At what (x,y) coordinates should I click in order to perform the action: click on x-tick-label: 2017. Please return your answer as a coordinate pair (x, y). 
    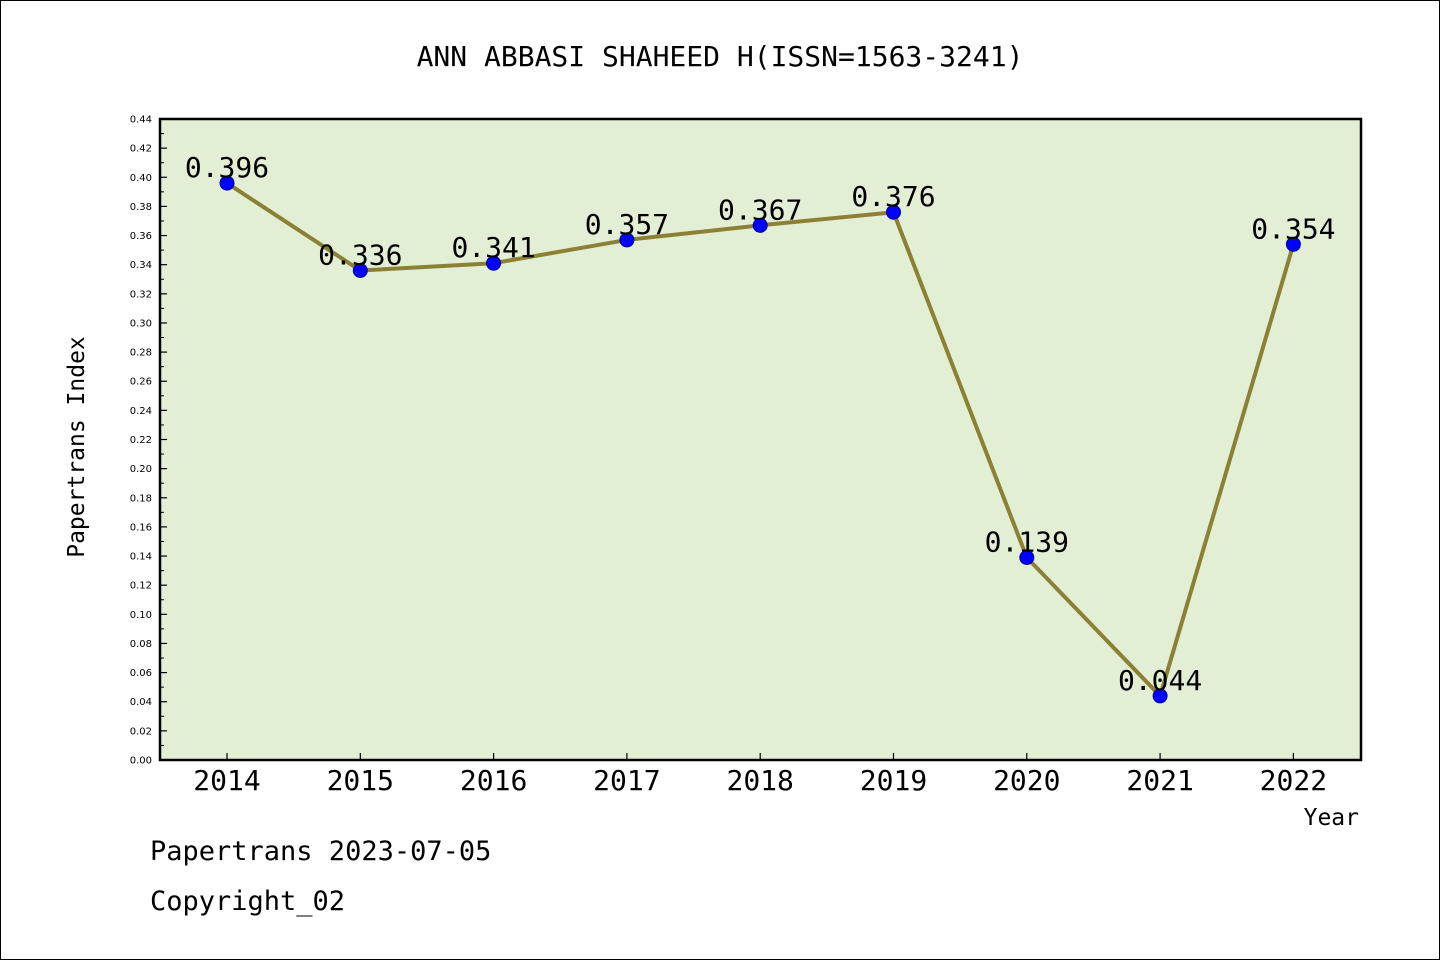
    Looking at the image, I should click on (626, 780).